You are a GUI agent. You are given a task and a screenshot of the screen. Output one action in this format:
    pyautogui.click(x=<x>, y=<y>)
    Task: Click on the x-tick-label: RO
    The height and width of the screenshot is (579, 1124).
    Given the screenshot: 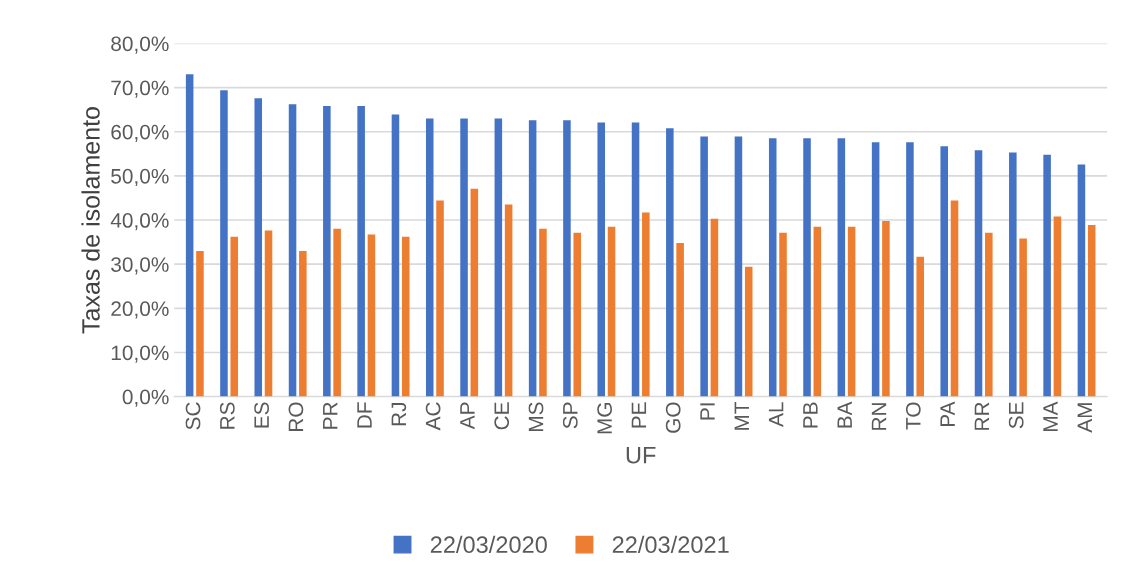 What is the action you would take?
    pyautogui.click(x=296, y=417)
    